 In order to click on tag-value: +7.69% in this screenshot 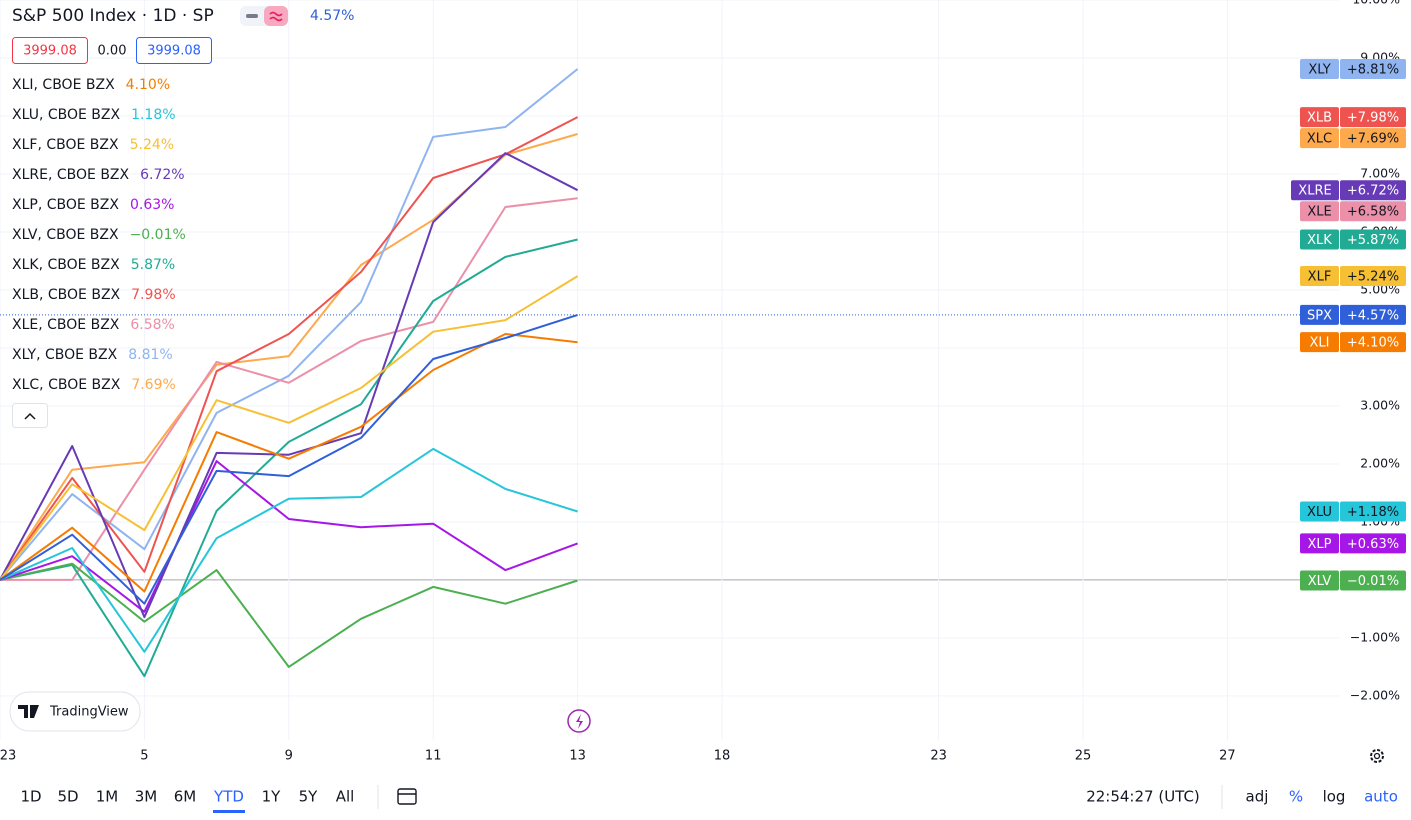, I will do `click(1373, 139)`.